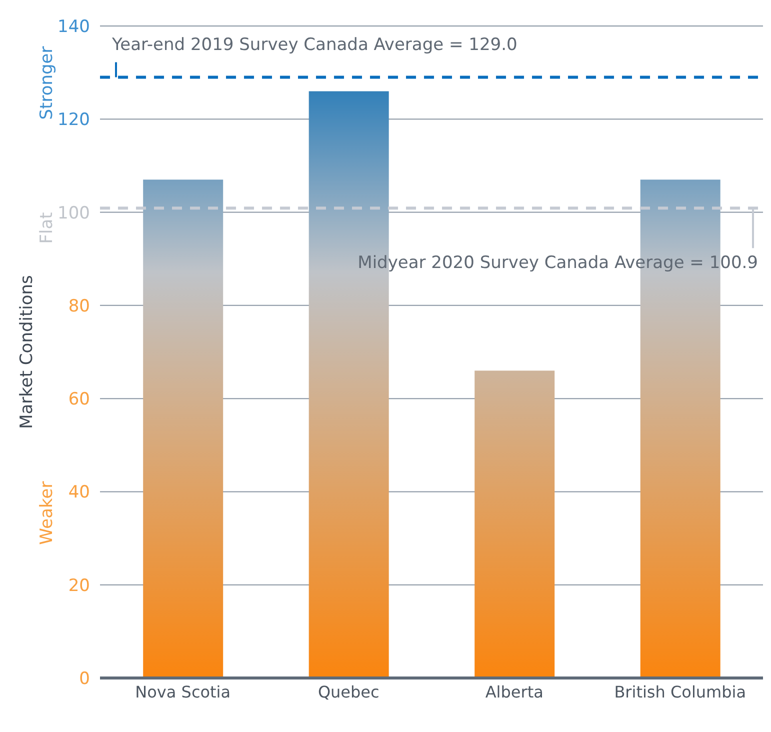  Describe the element at coordinates (74, 27) in the screenshot. I see `y-tick-label: 140` at that location.